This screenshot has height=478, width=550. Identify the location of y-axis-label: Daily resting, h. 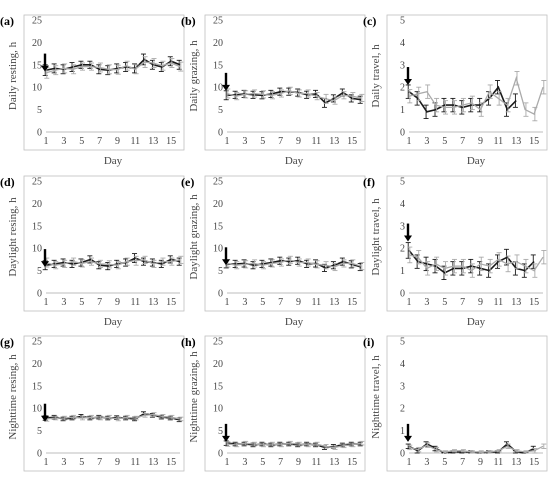
(13, 75).